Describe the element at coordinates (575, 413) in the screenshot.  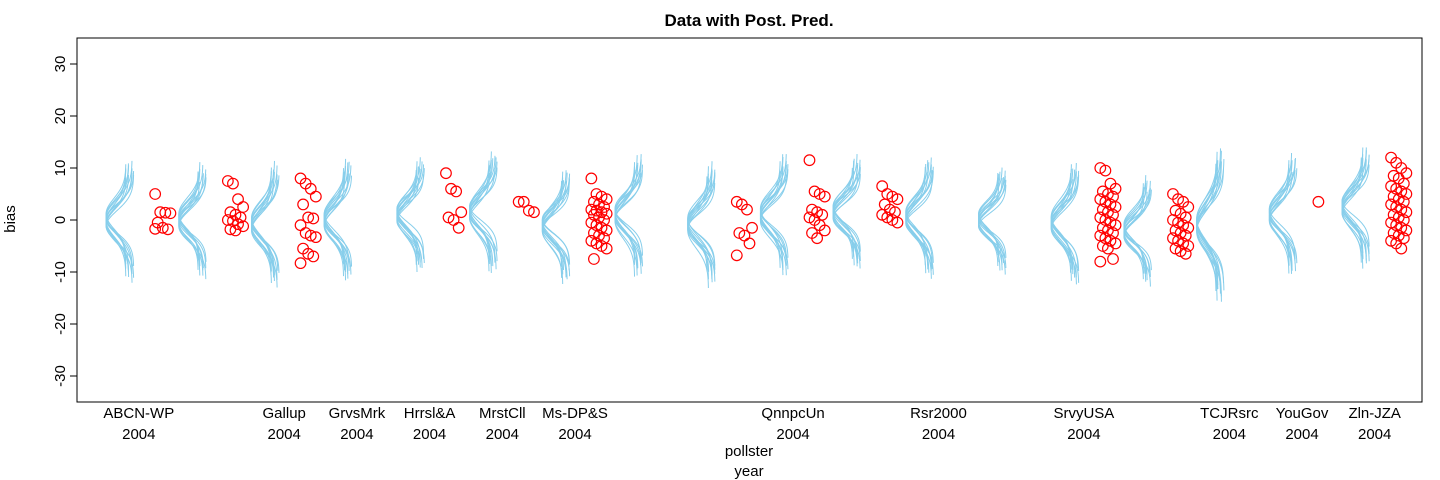
I see `x-tick-label: Ms-DP&S` at that location.